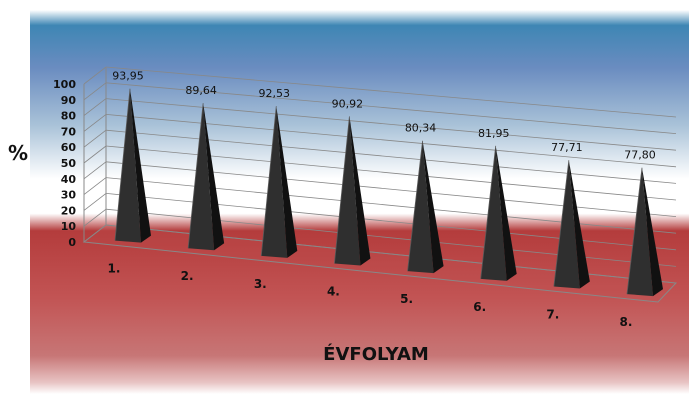 Image resolution: width=689 pixels, height=394 pixels. What do you see at coordinates (69, 147) in the screenshot?
I see `y-tick-label: 60` at bounding box center [69, 147].